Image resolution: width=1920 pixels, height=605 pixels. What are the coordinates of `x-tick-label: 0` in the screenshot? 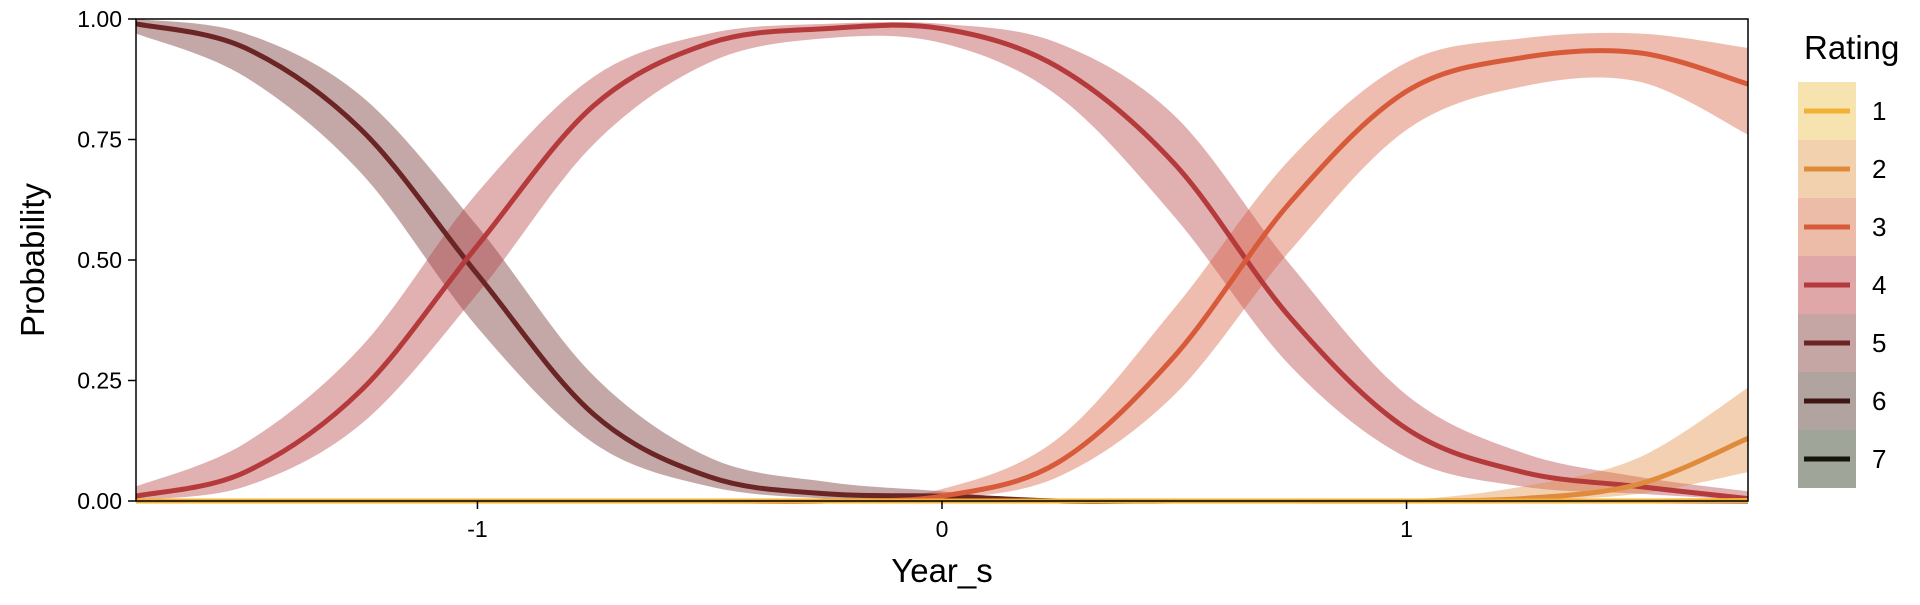 It's located at (942, 529).